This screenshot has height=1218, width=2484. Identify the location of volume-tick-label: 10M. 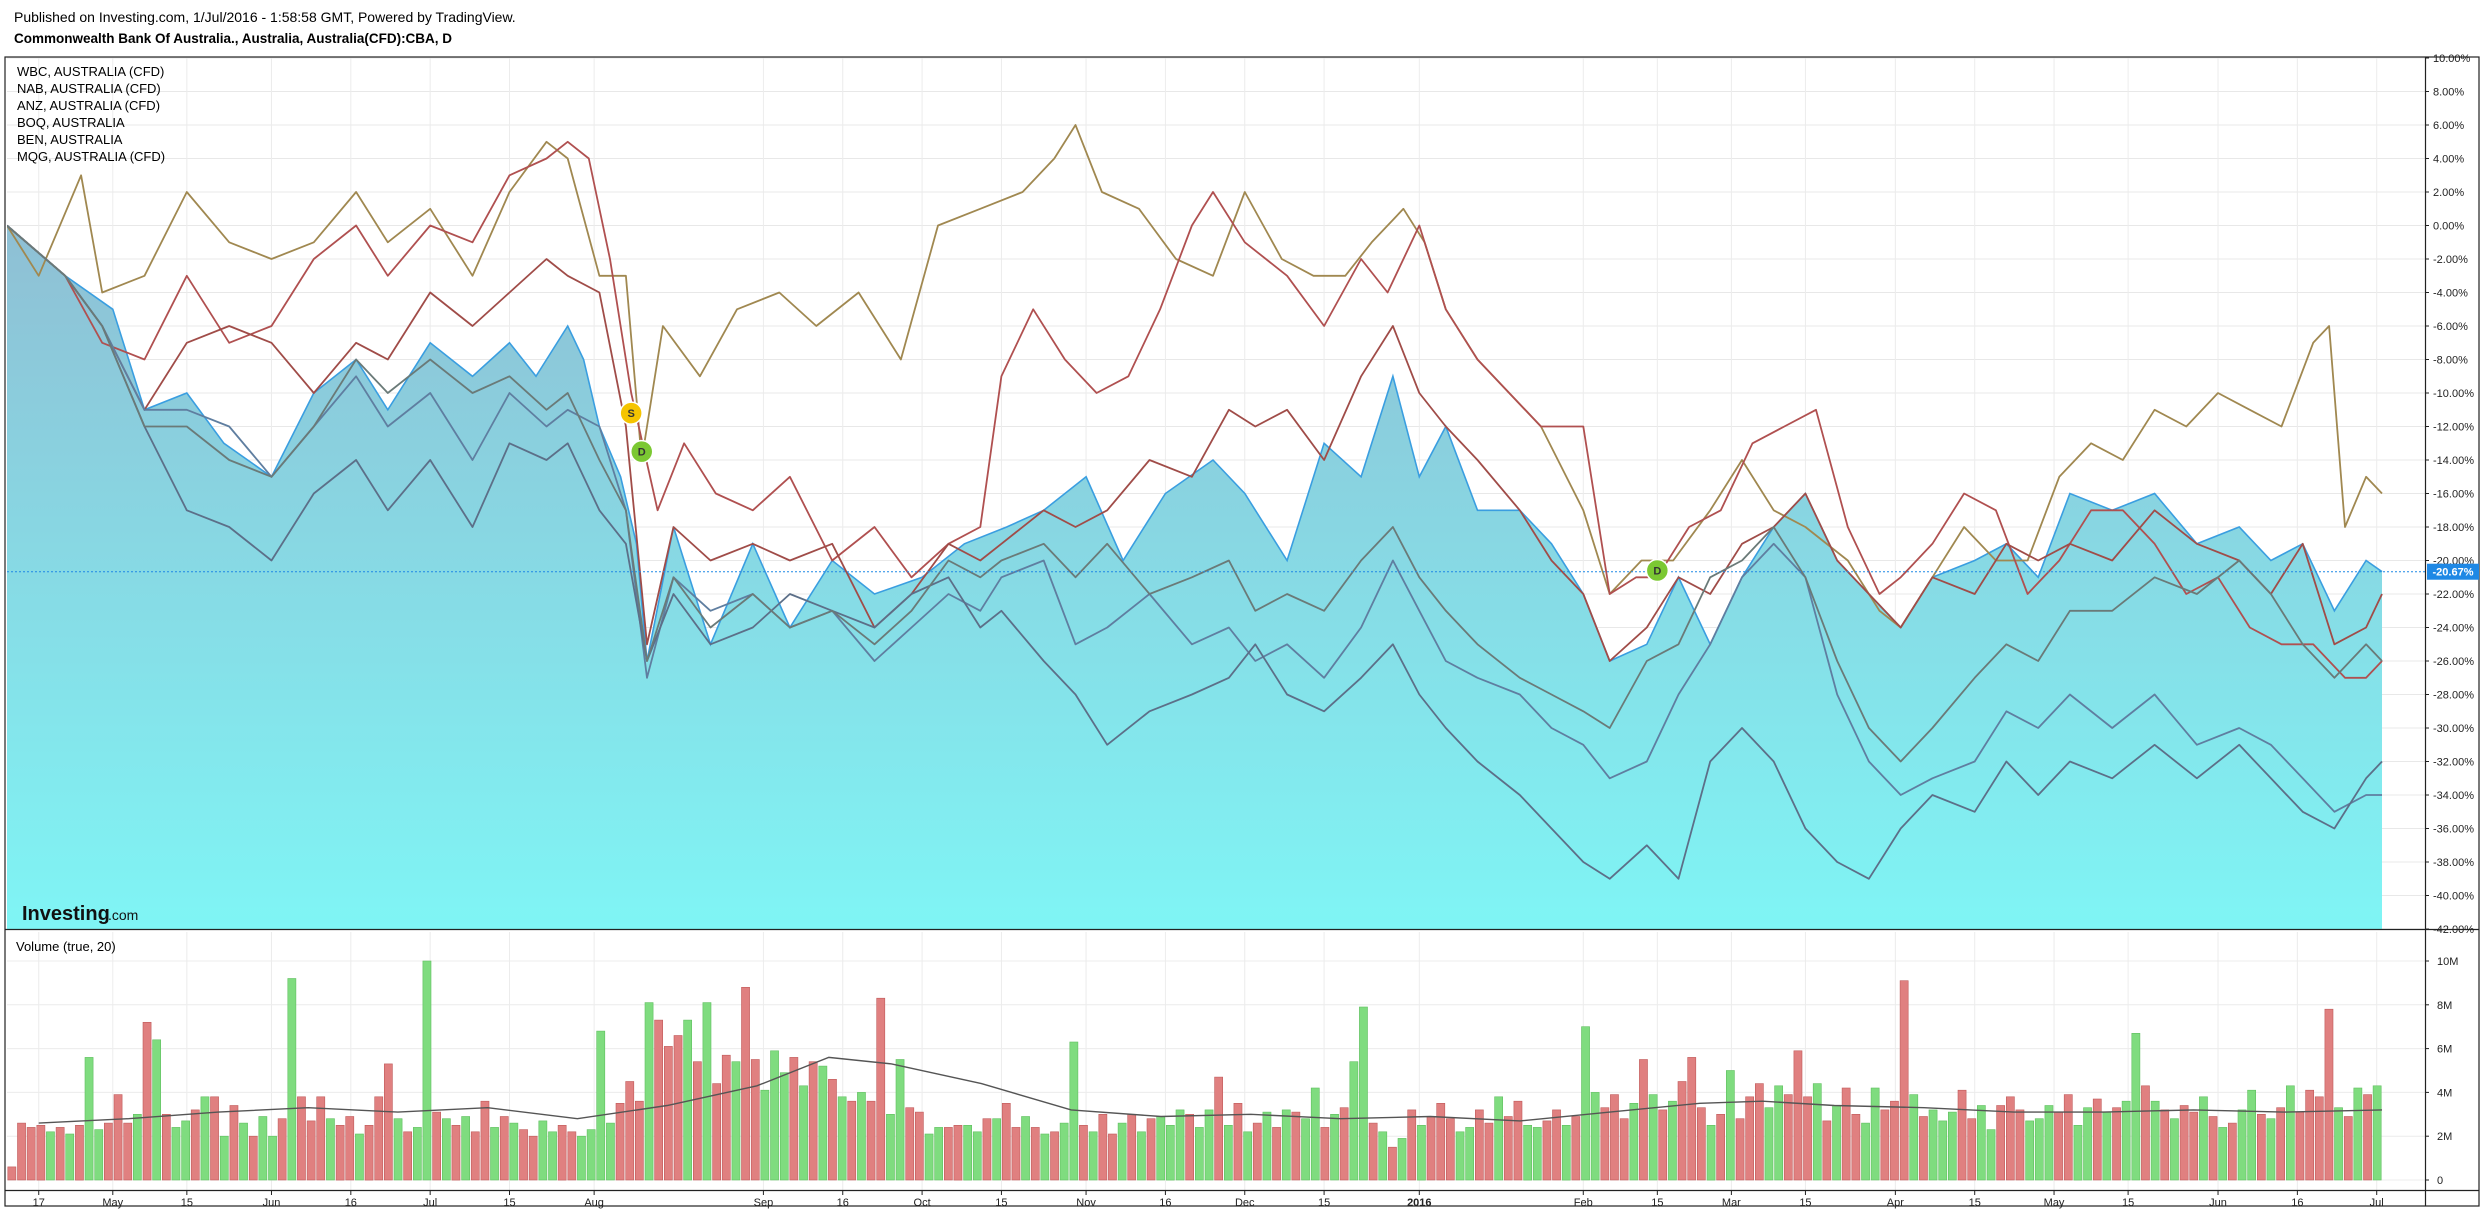
(2447, 962).